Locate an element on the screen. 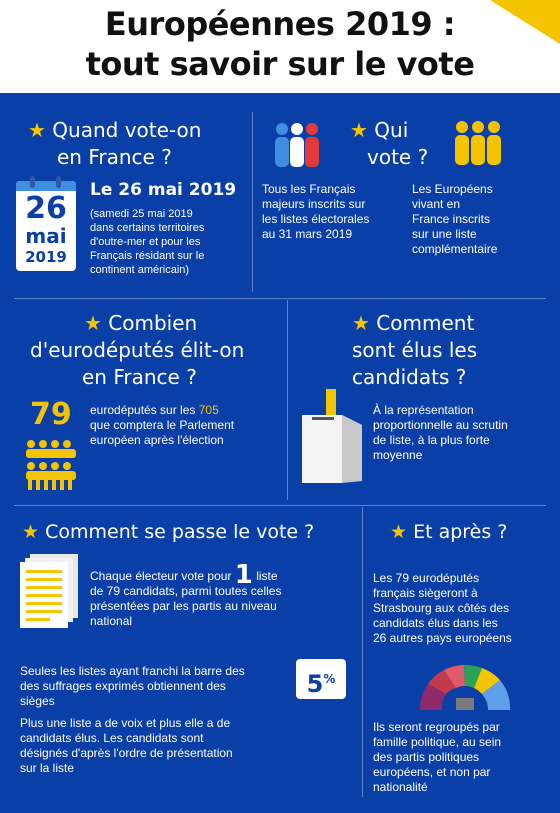 The height and width of the screenshot is (813, 560). heading-line: Quand vote-on is located at coordinates (127, 130).